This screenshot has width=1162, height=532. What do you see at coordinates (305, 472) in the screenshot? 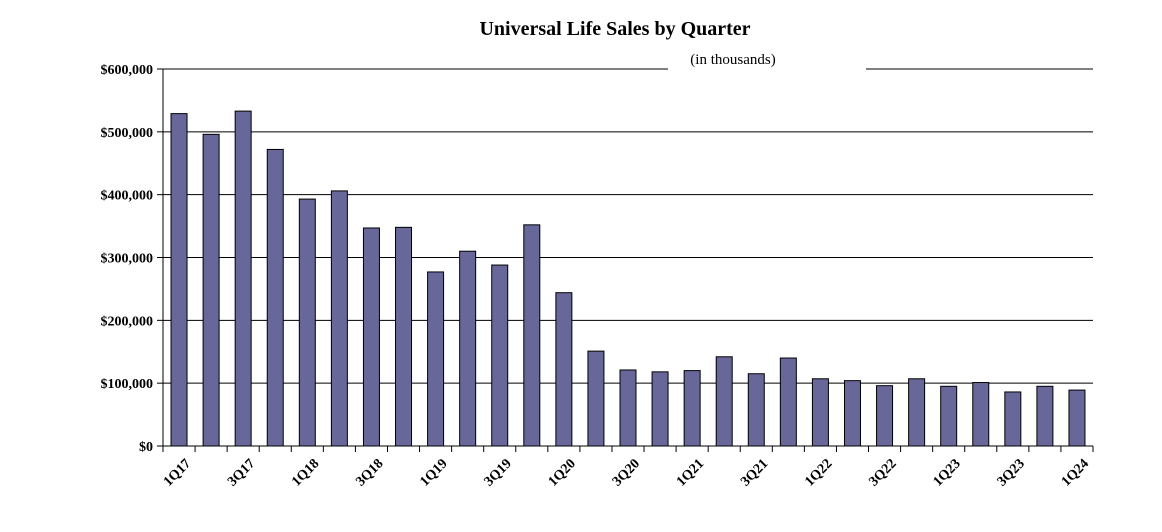
I see `x-tick-label: 1Q18` at bounding box center [305, 472].